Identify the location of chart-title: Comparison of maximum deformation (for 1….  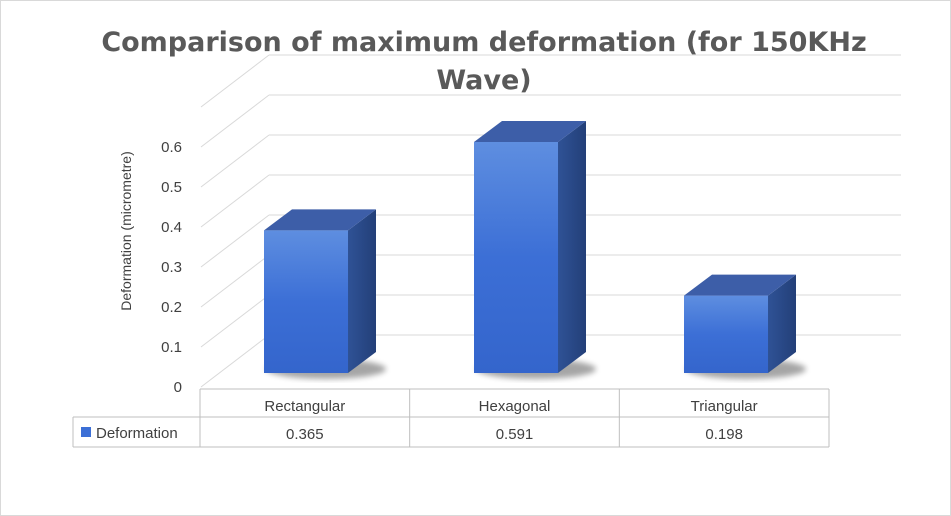
(483, 61).